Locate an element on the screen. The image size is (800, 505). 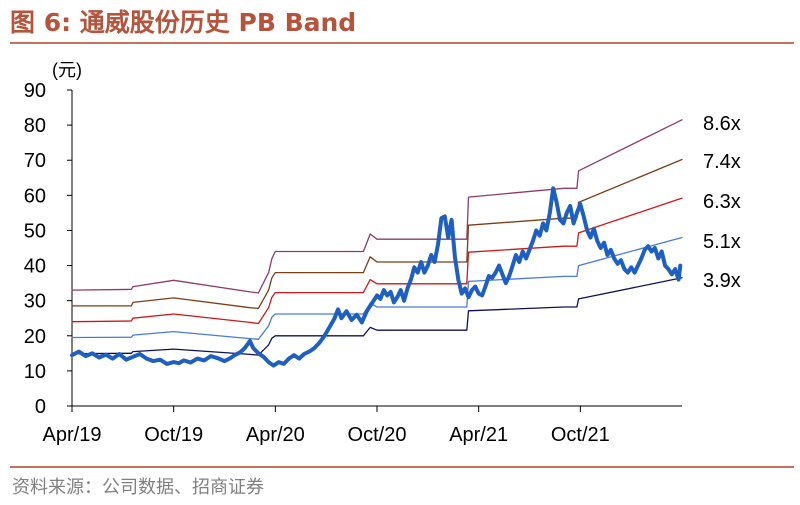
x-tick-label: Oct/20 is located at coordinates (377, 435).